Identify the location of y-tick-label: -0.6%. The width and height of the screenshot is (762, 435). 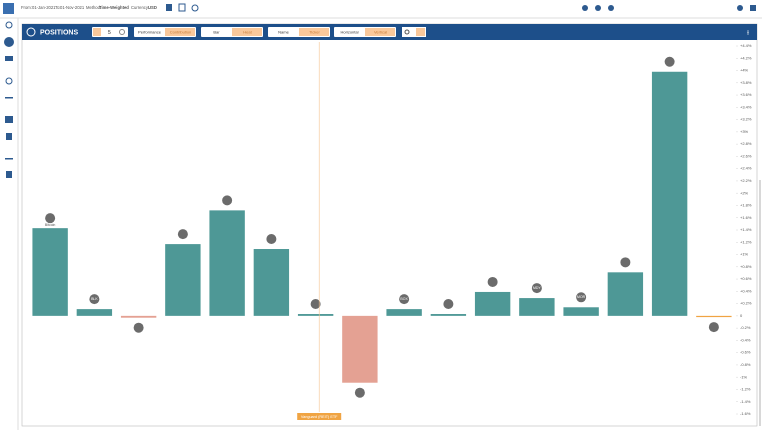
(745, 352).